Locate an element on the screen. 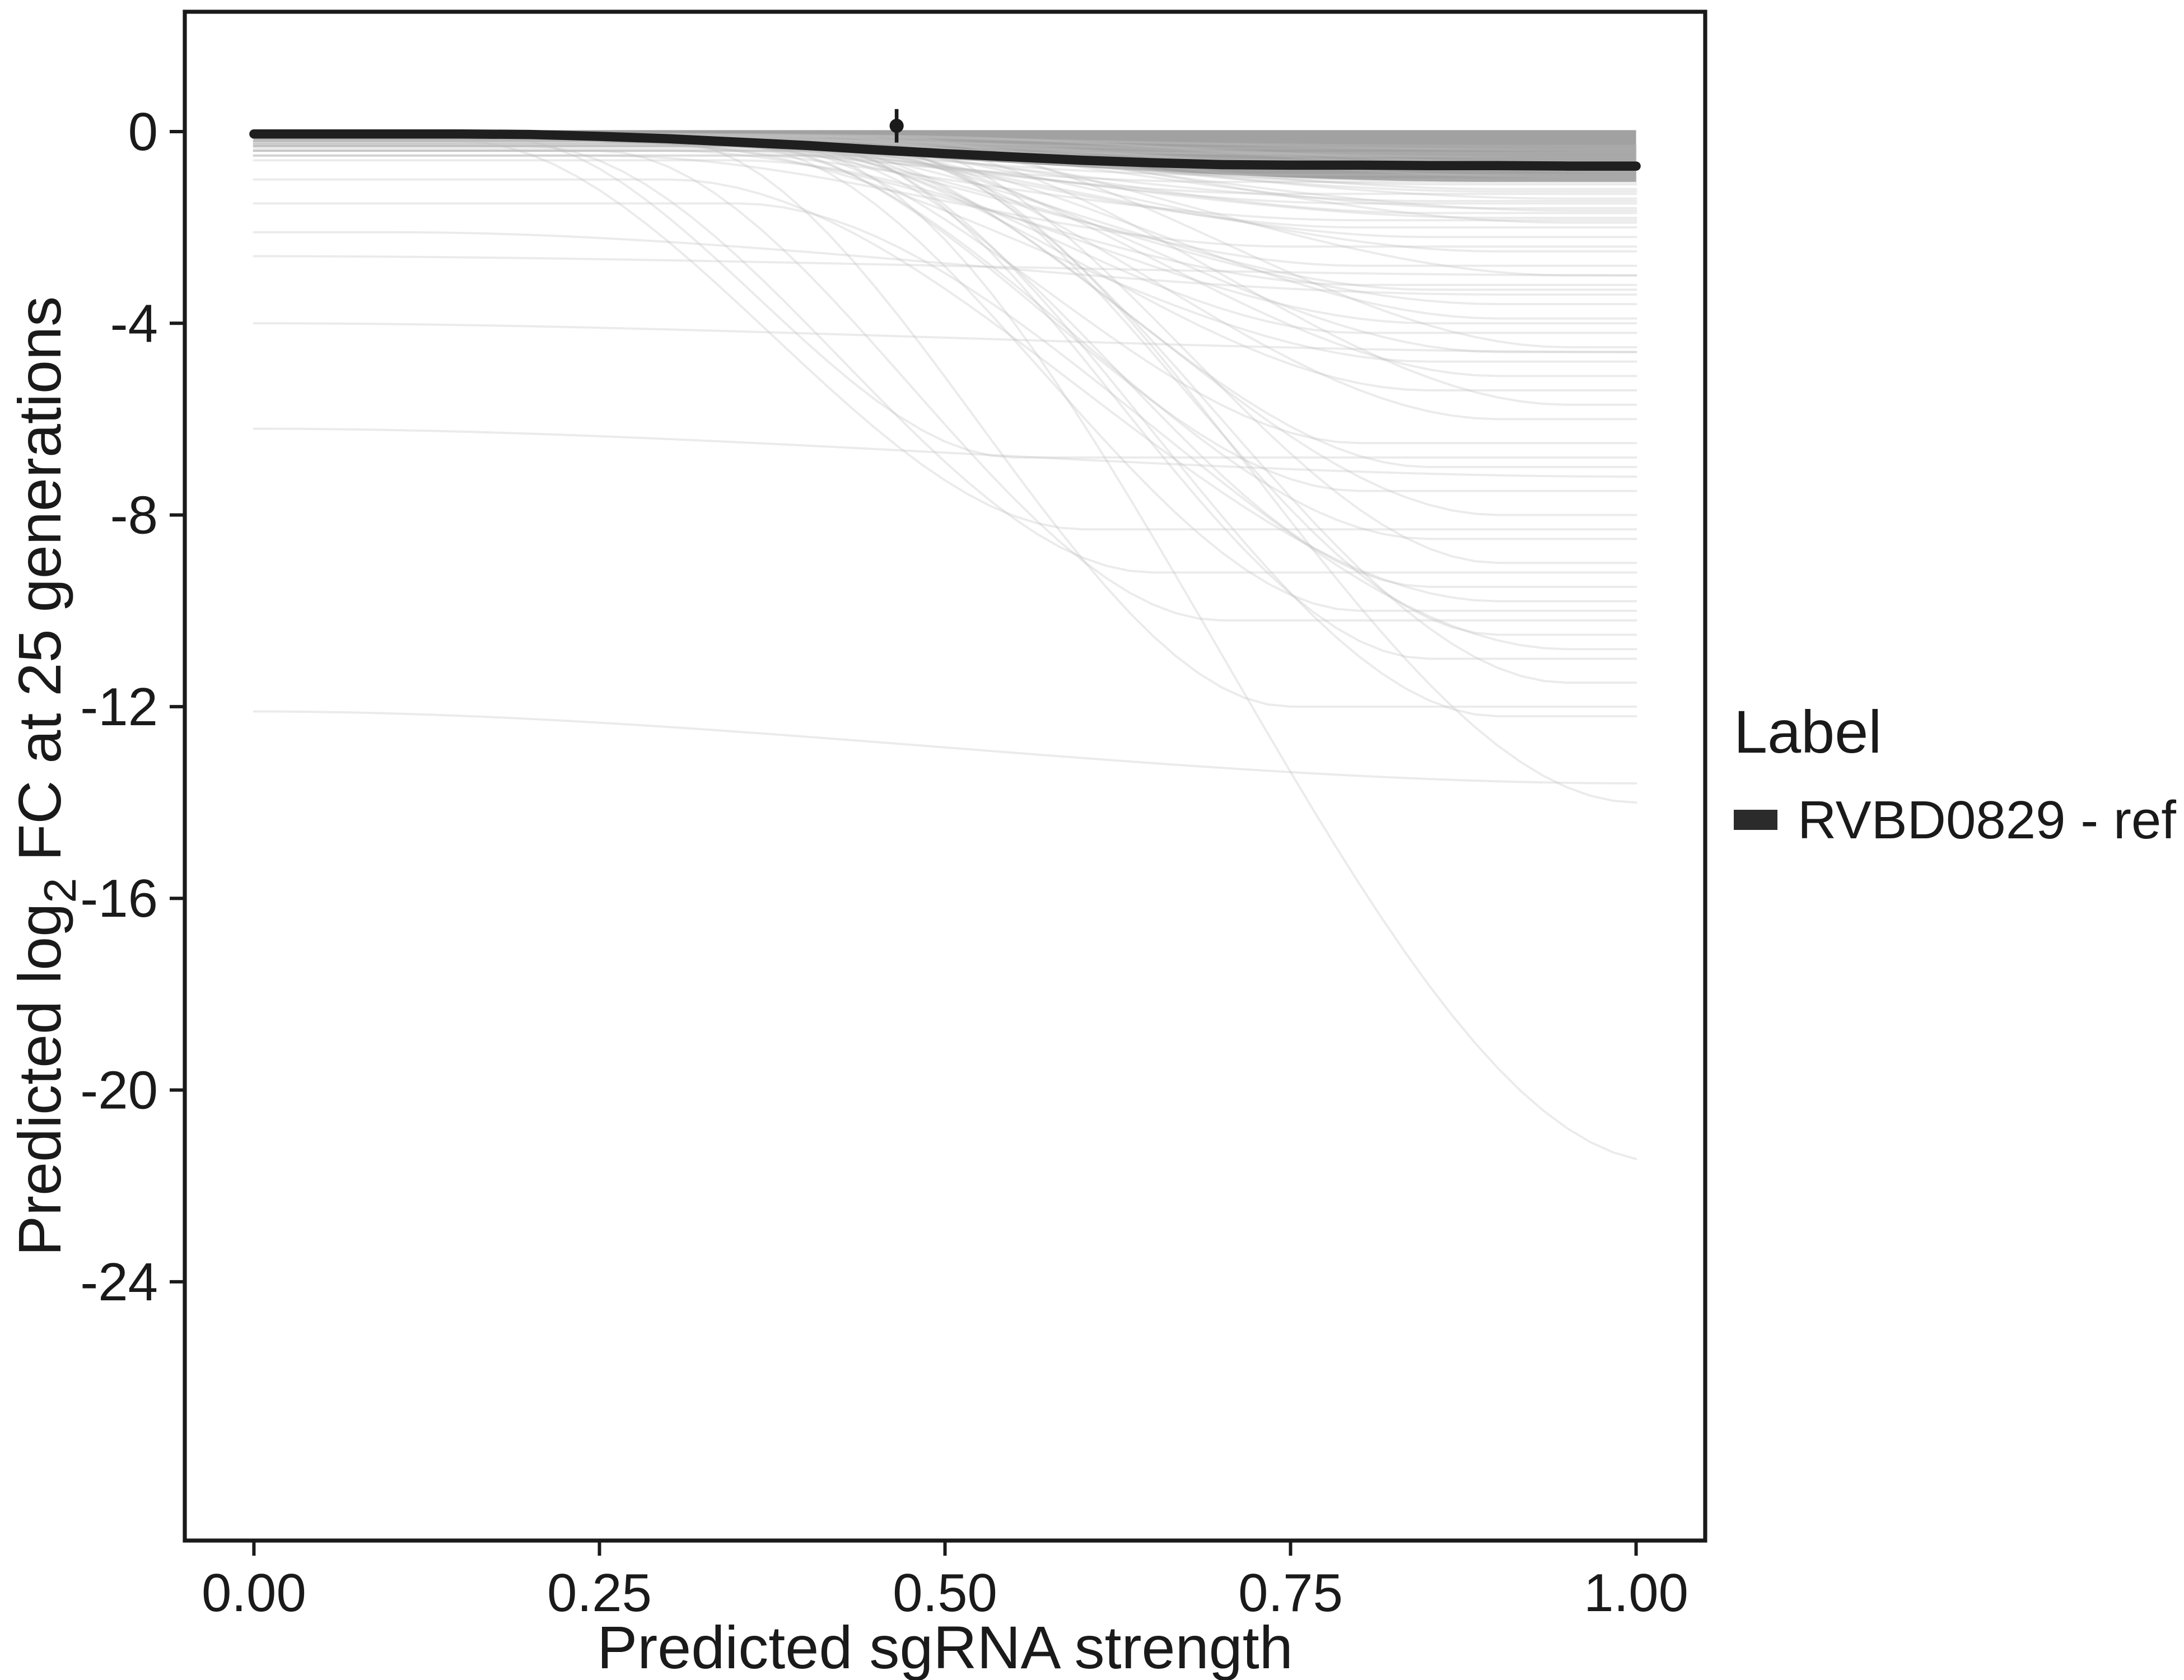 The width and height of the screenshot is (2184, 1680). legend-title: Label is located at coordinates (1808, 732).